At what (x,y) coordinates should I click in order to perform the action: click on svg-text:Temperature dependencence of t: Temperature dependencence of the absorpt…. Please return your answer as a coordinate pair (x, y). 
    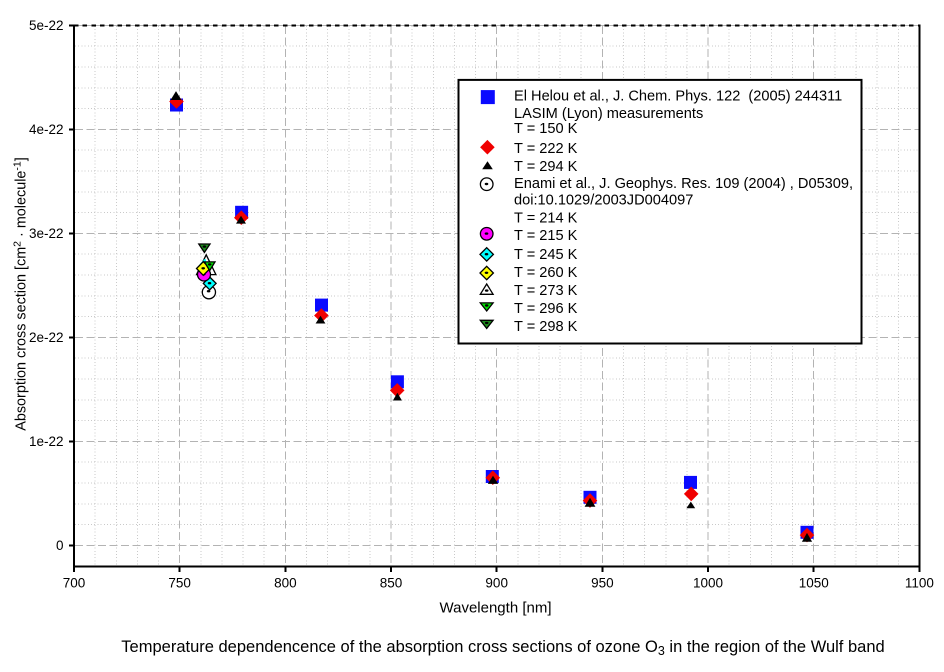
    Looking at the image, I should click on (502, 648).